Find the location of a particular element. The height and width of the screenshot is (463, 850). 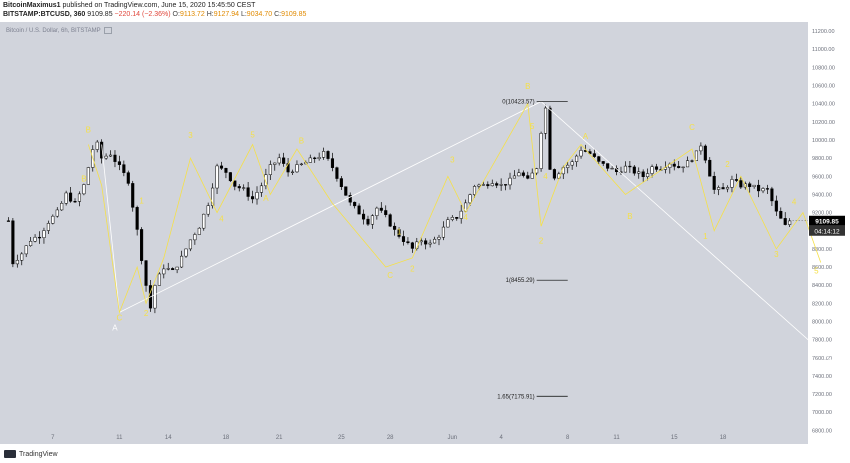

x-tick-label: 7 is located at coordinates (53, 438).